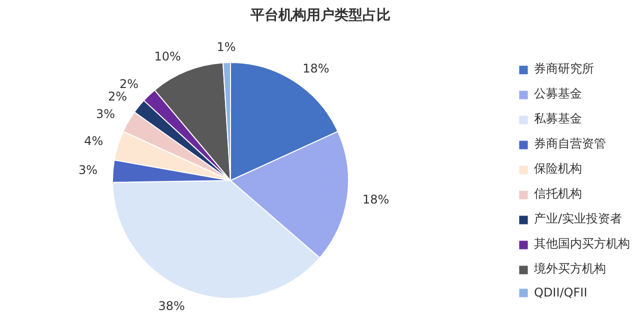 The height and width of the screenshot is (336, 640). What do you see at coordinates (226, 47) in the screenshot?
I see `data-label: 1%` at bounding box center [226, 47].